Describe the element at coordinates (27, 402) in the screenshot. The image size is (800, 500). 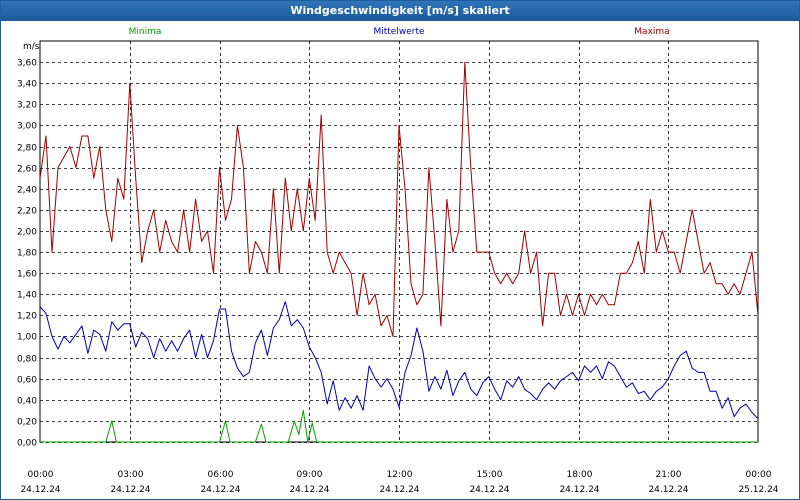
I see `y-tick-label: 0,40` at that location.